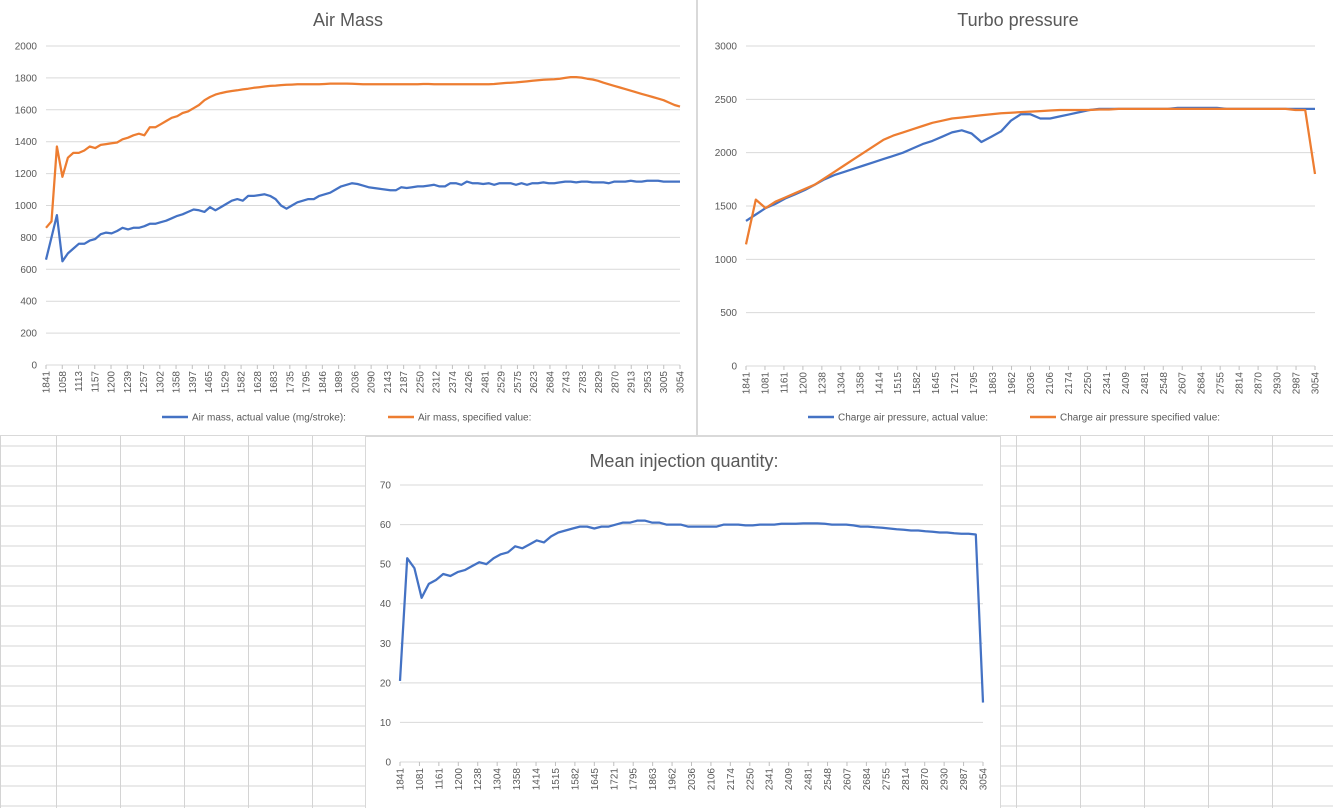 This screenshot has width=1333, height=809. Describe the element at coordinates (648, 382) in the screenshot. I see `x-tick-label: 2953` at that location.